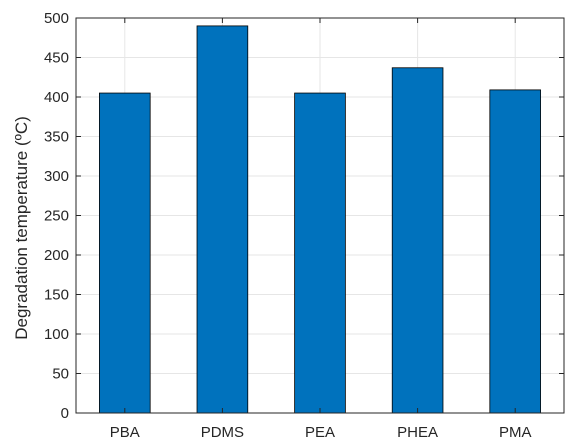 The height and width of the screenshot is (442, 573). I want to click on x-tick-label-pea: PEA, so click(320, 432).